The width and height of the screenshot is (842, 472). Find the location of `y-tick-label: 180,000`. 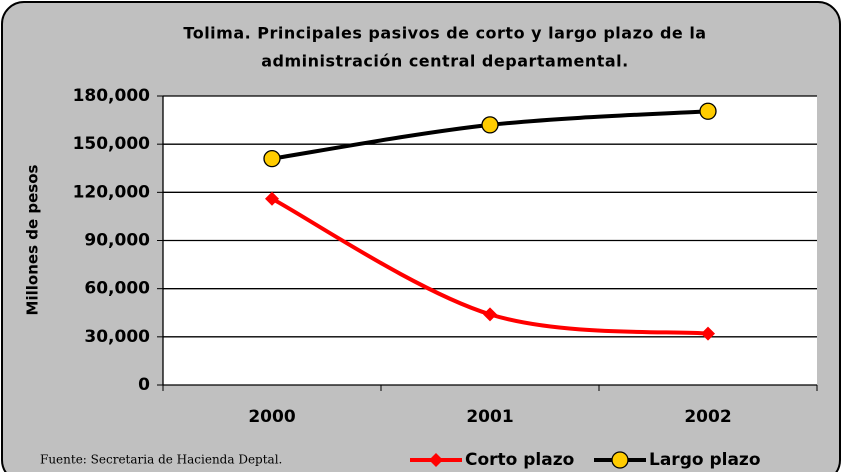

y-tick-label: 180,000 is located at coordinates (112, 96).